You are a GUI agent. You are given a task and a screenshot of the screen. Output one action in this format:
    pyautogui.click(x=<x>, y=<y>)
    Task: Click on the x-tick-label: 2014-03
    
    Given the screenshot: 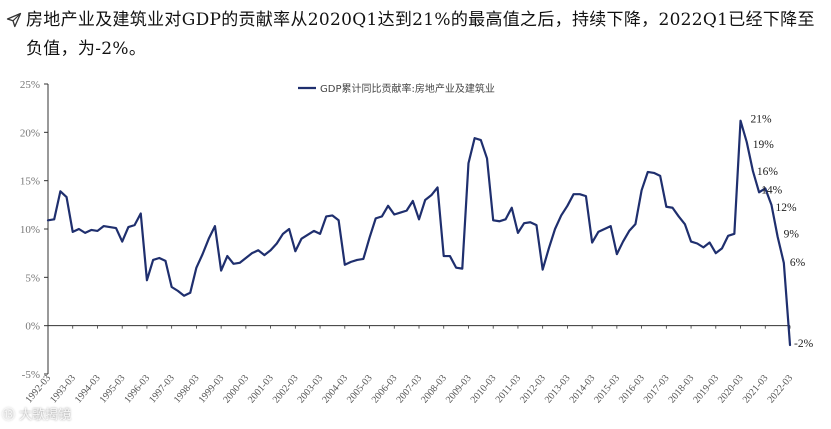 What is the action you would take?
    pyautogui.click(x=583, y=389)
    